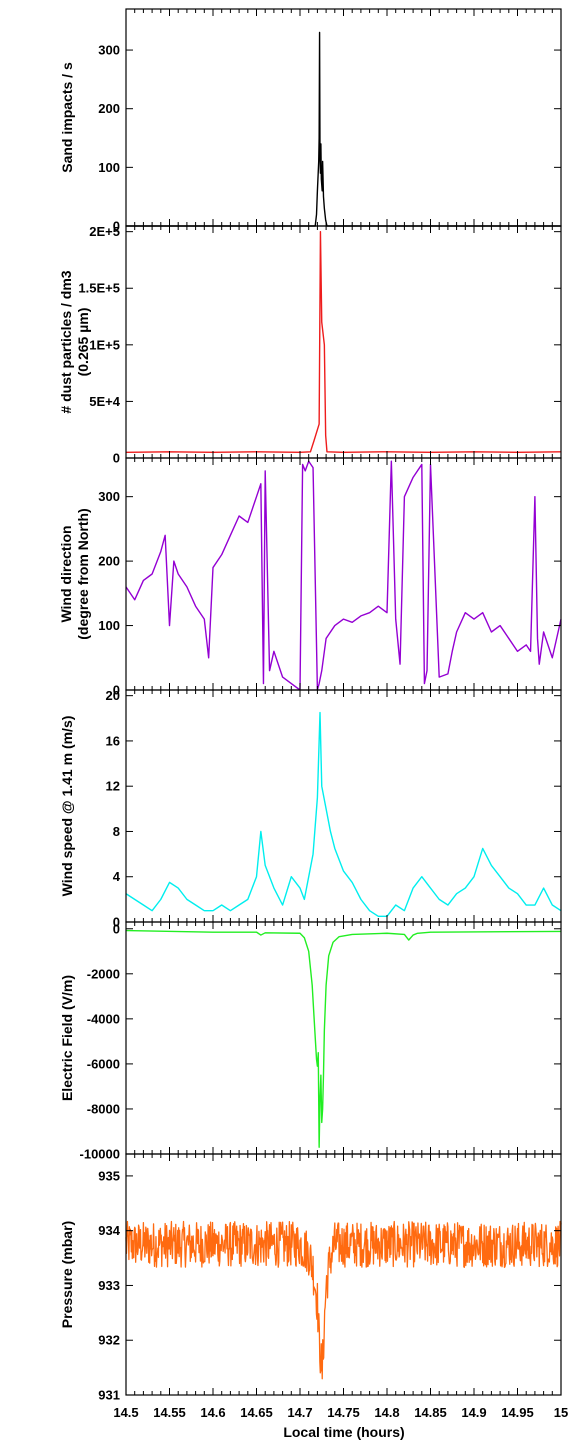 The width and height of the screenshot is (577, 1443). What do you see at coordinates (116, 831) in the screenshot?
I see `y-tick-label: 8` at bounding box center [116, 831].